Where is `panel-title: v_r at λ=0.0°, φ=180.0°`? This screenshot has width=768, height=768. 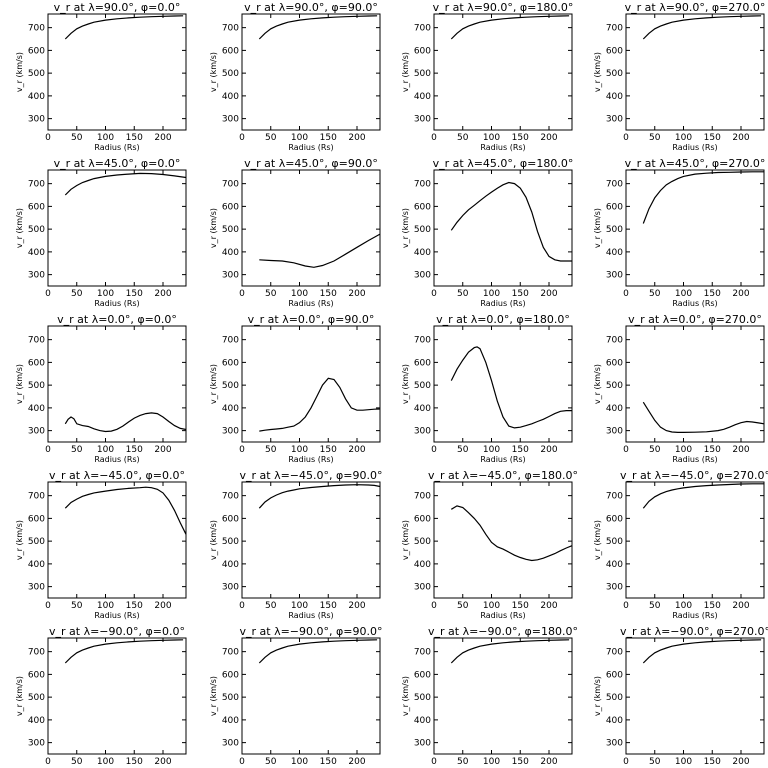
panel-title: v_r at λ=0.0°, φ=180.0° is located at coordinates (503, 319).